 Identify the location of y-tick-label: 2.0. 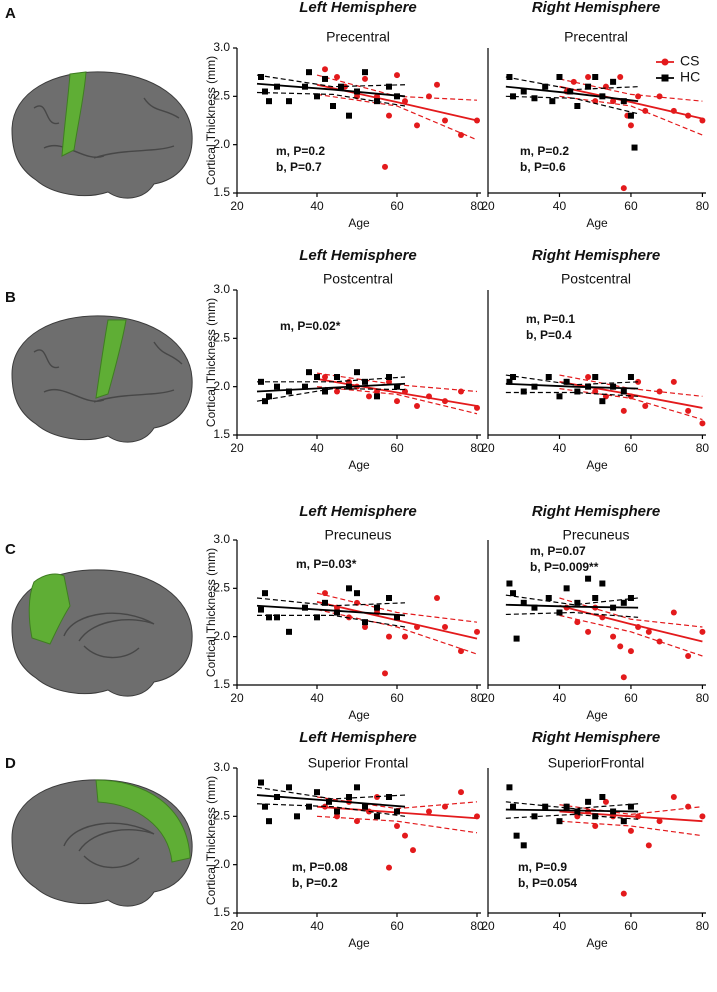
(221, 864).